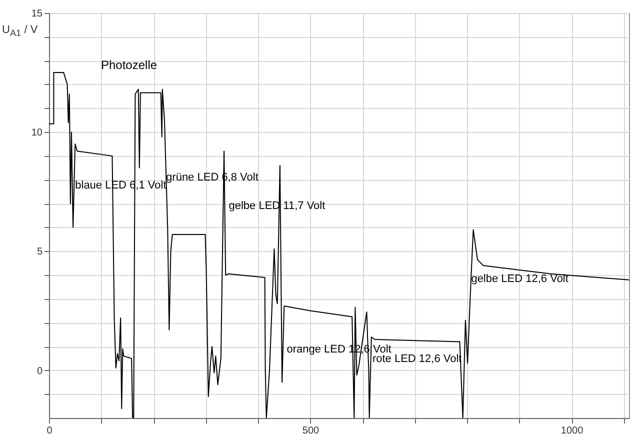 This screenshot has height=448, width=640. What do you see at coordinates (39, 252) in the screenshot?
I see `y-tick-label: 5` at bounding box center [39, 252].